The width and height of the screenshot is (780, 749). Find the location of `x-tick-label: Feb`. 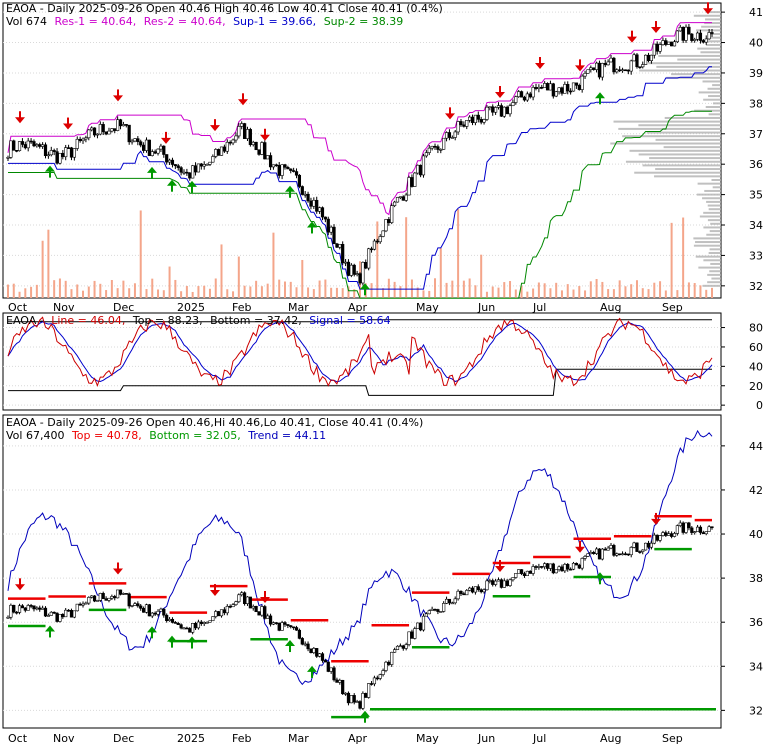

x-tick-label: Feb is located at coordinates (241, 738).